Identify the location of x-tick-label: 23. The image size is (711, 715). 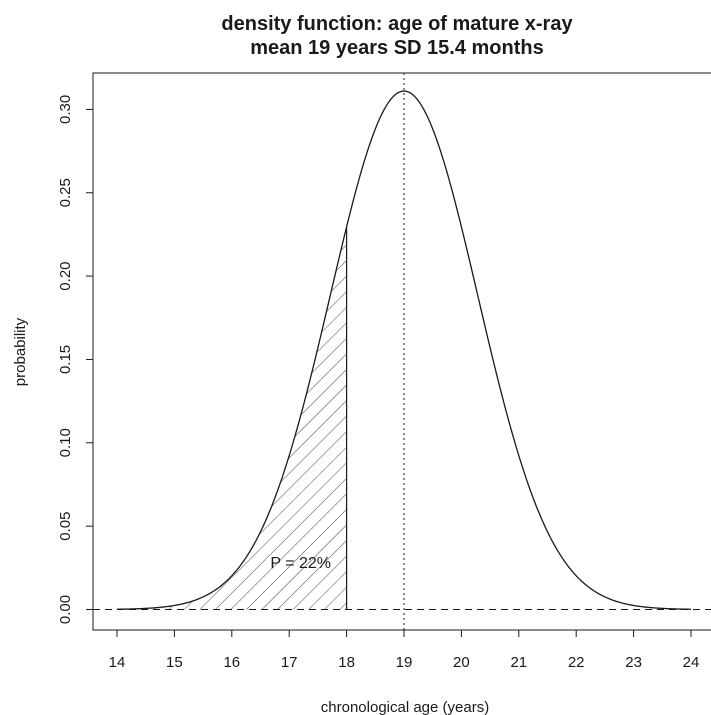
(633, 662).